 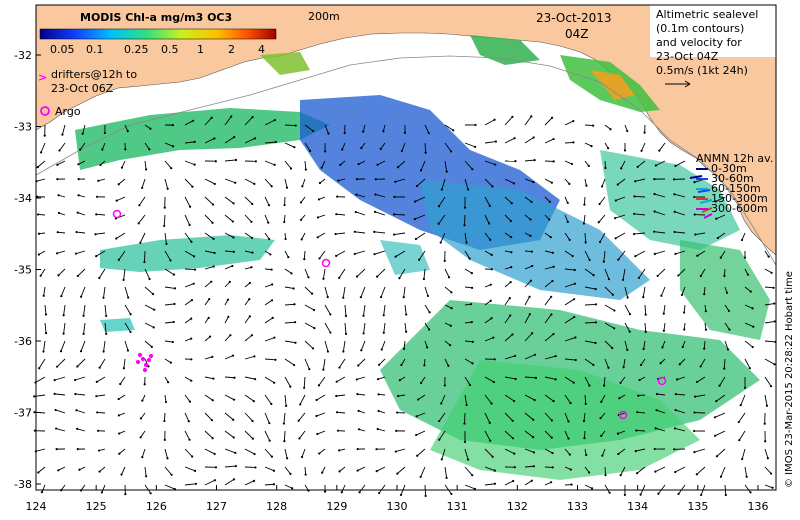 What do you see at coordinates (517, 506) in the screenshot?
I see `x-tick-label: 132` at bounding box center [517, 506].